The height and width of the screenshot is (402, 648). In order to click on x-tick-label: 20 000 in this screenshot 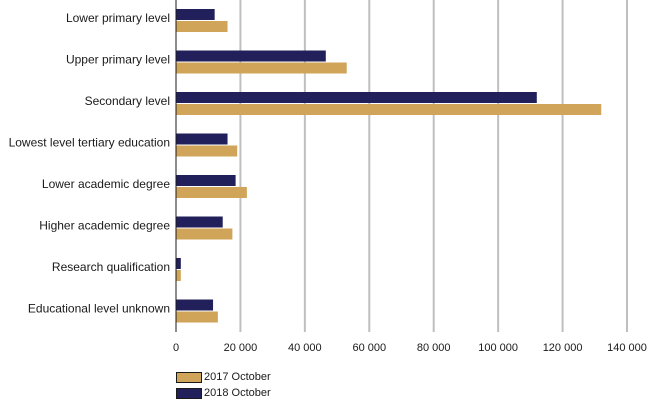, I will do `click(241, 348)`.